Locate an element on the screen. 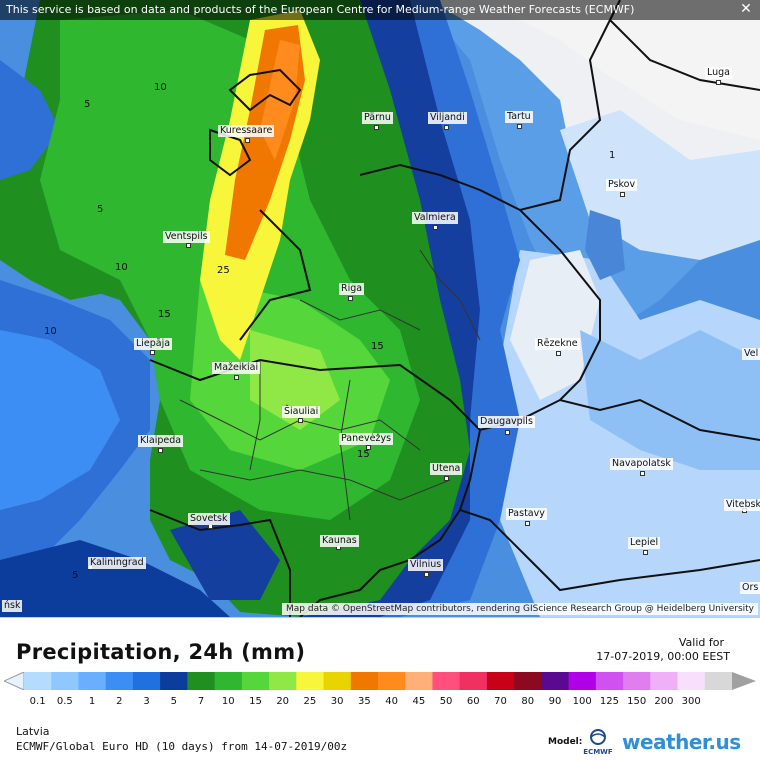  city-label-tartu: Tartu is located at coordinates (519, 117).